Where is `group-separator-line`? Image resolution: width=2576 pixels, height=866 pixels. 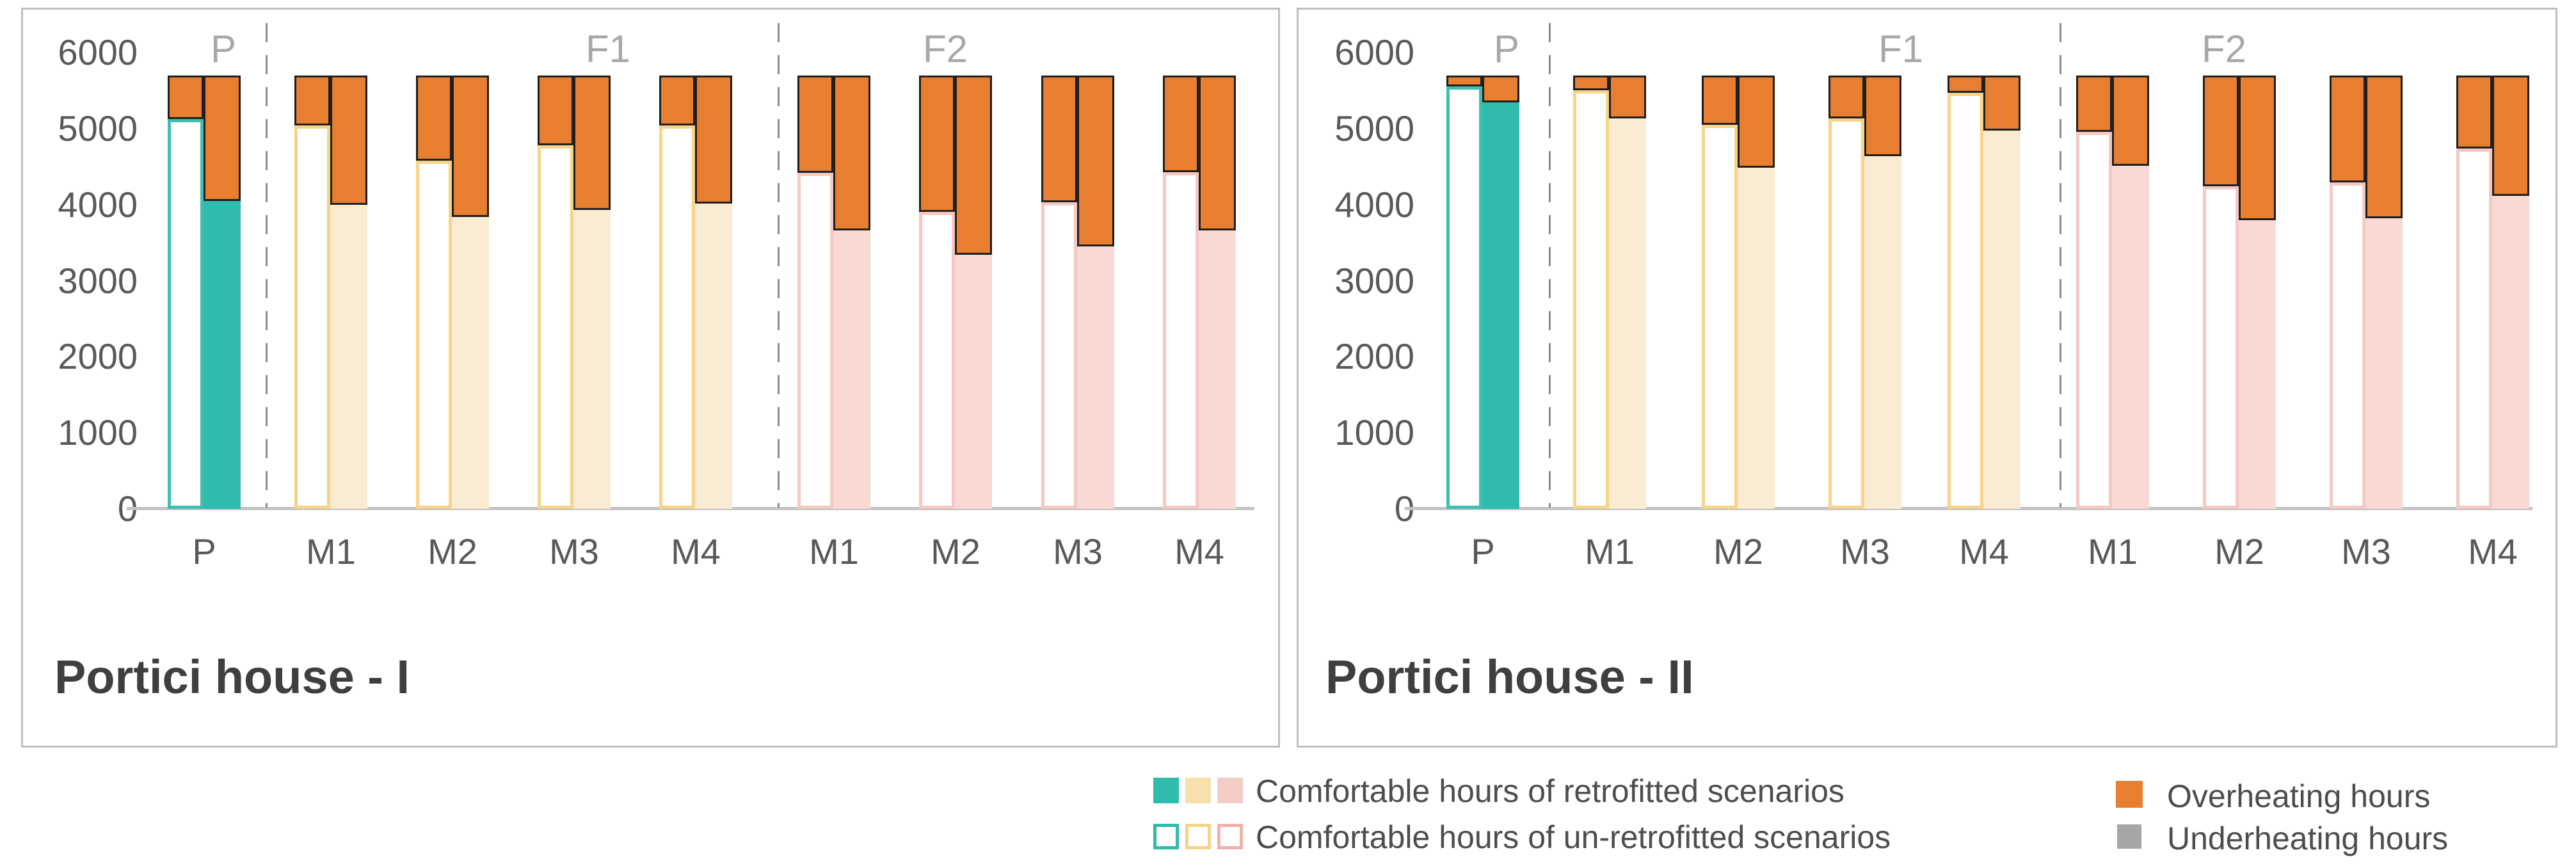 group-separator-line is located at coordinates (1550, 265).